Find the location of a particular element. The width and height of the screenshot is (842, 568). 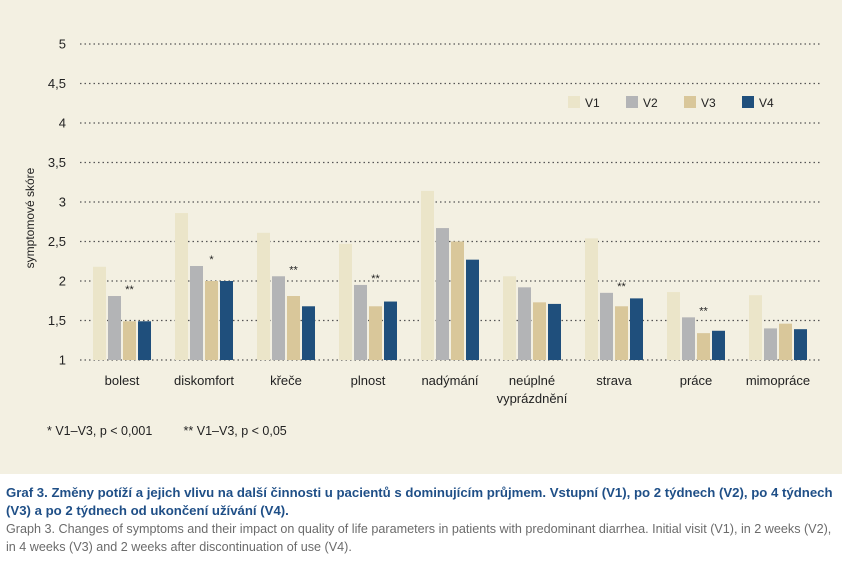

legend-swatch-v3 is located at coordinates (690, 102).